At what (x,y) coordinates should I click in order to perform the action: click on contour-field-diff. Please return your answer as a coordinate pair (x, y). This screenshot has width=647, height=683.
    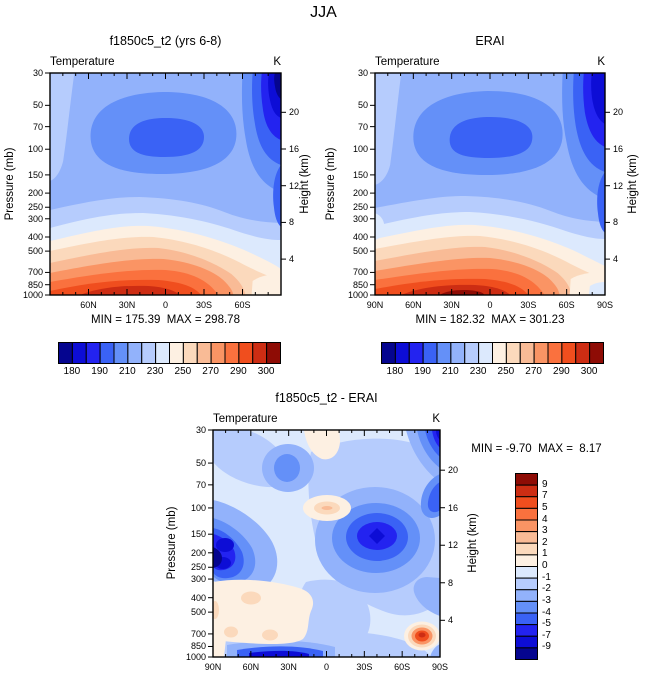
    Looking at the image, I should click on (326, 543).